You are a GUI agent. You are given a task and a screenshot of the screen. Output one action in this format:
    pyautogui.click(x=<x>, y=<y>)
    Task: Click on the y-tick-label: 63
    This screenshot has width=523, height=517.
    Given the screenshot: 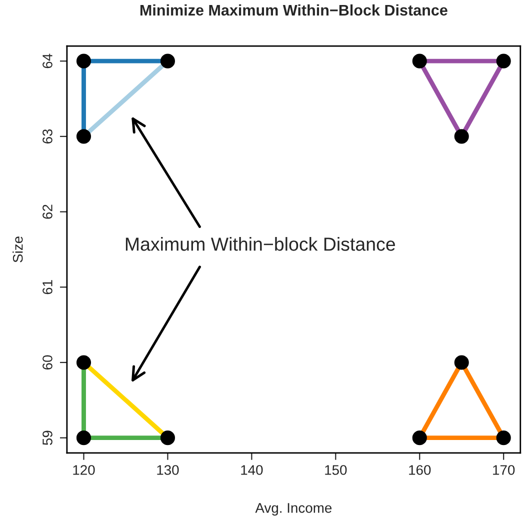 What is the action you would take?
    pyautogui.click(x=47, y=136)
    